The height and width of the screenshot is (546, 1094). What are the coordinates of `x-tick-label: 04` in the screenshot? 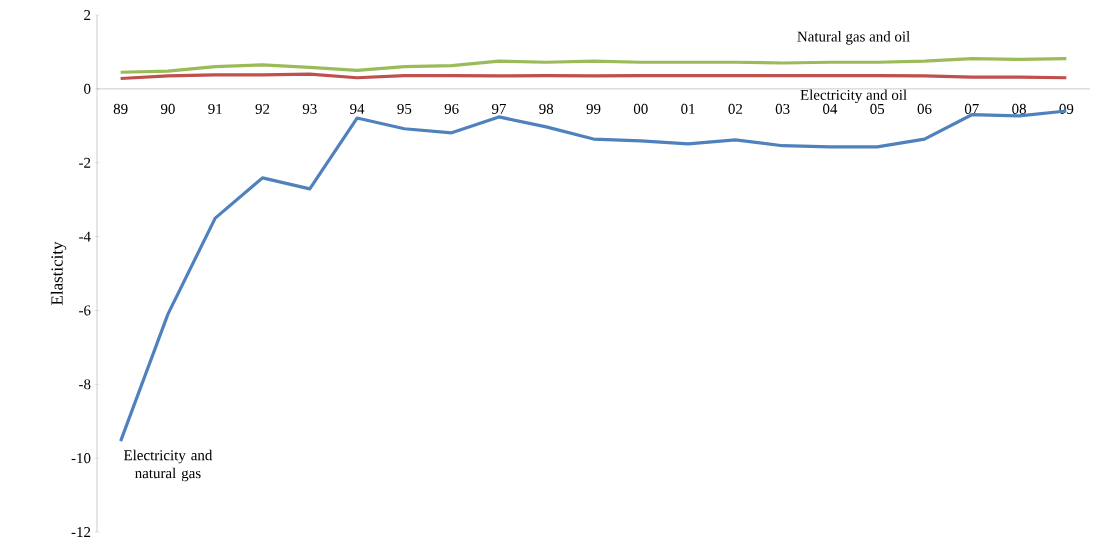 It's located at (830, 108).